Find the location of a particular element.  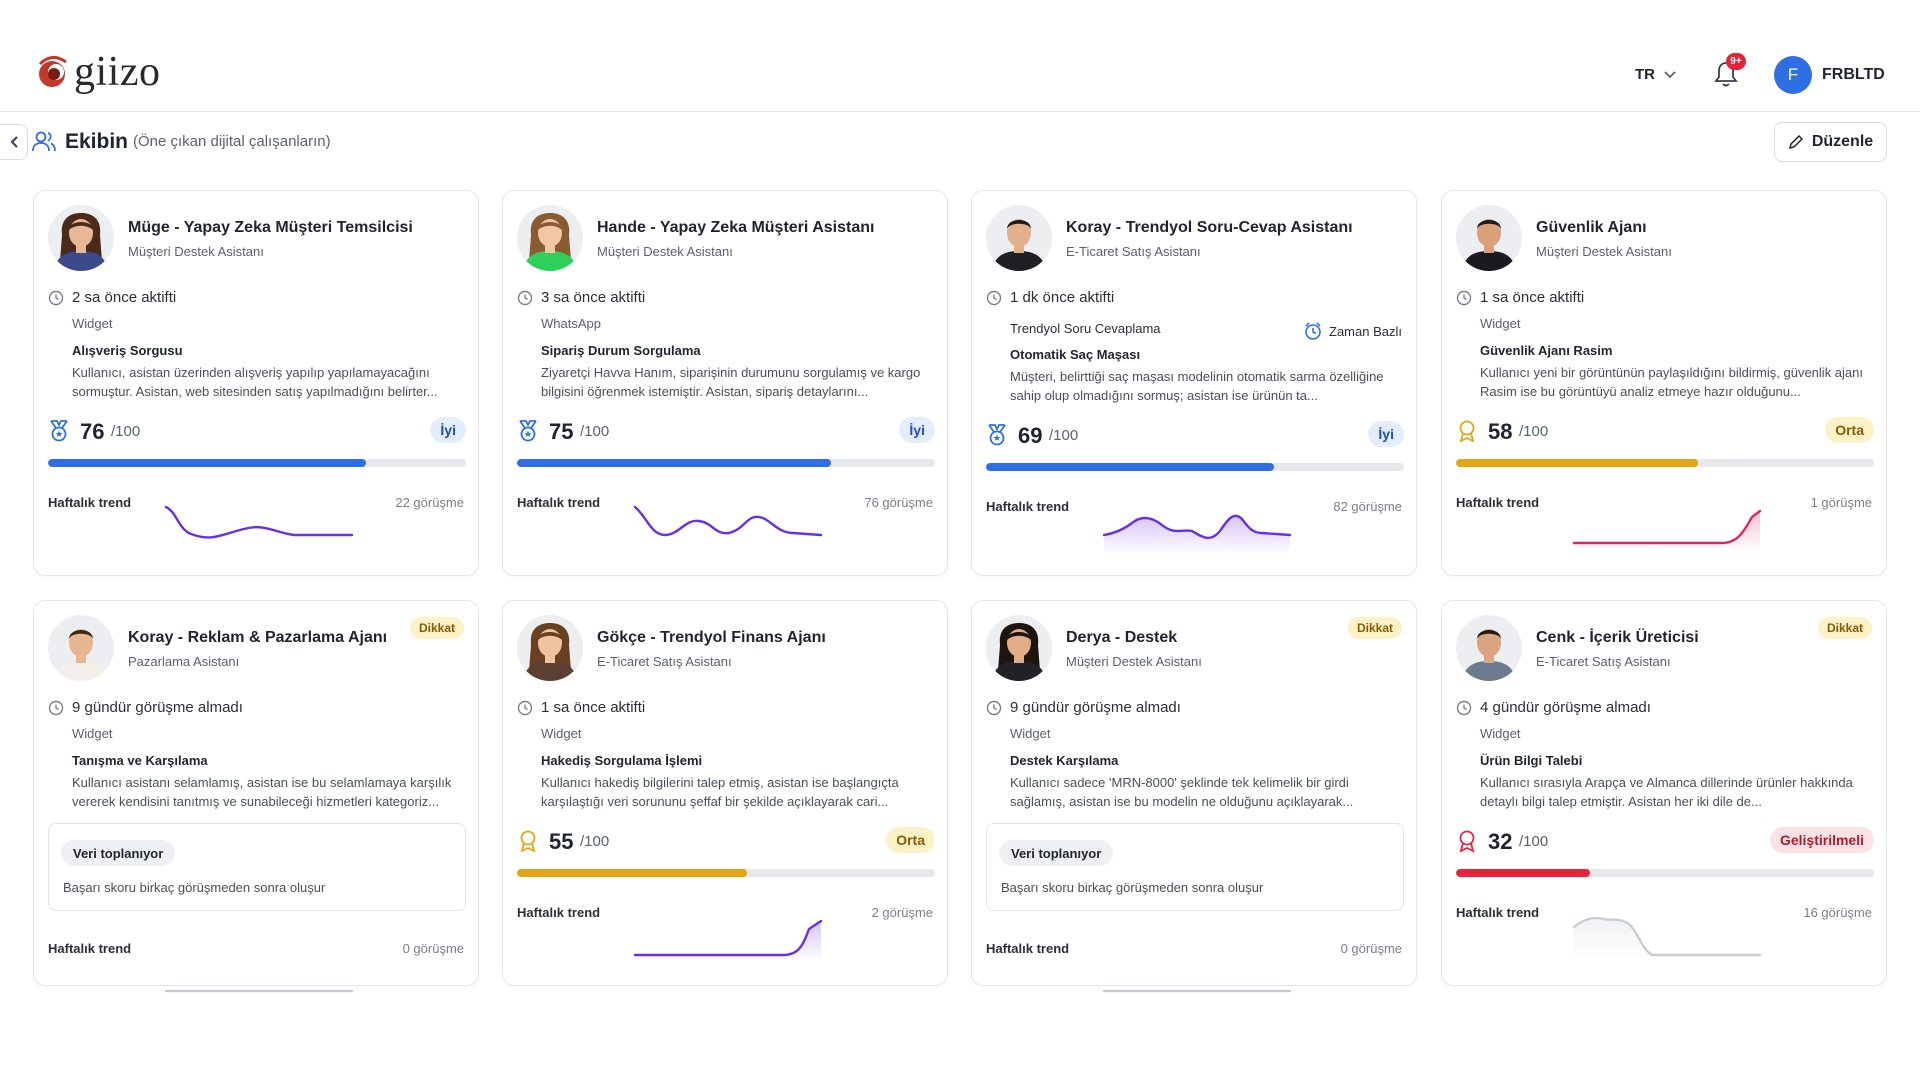

activity-text: 4 gündür görüşme almadı is located at coordinates (1565, 707).